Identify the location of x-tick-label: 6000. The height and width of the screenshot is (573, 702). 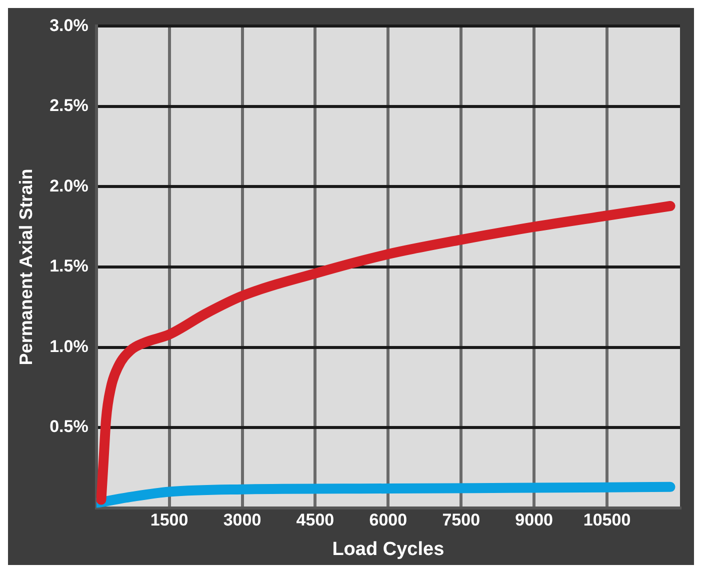
(388, 520).